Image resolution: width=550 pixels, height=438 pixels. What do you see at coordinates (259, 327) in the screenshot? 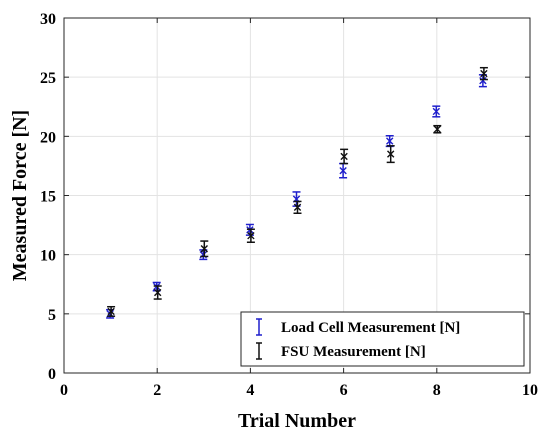
I see `legend-symbol-load-cell` at bounding box center [259, 327].